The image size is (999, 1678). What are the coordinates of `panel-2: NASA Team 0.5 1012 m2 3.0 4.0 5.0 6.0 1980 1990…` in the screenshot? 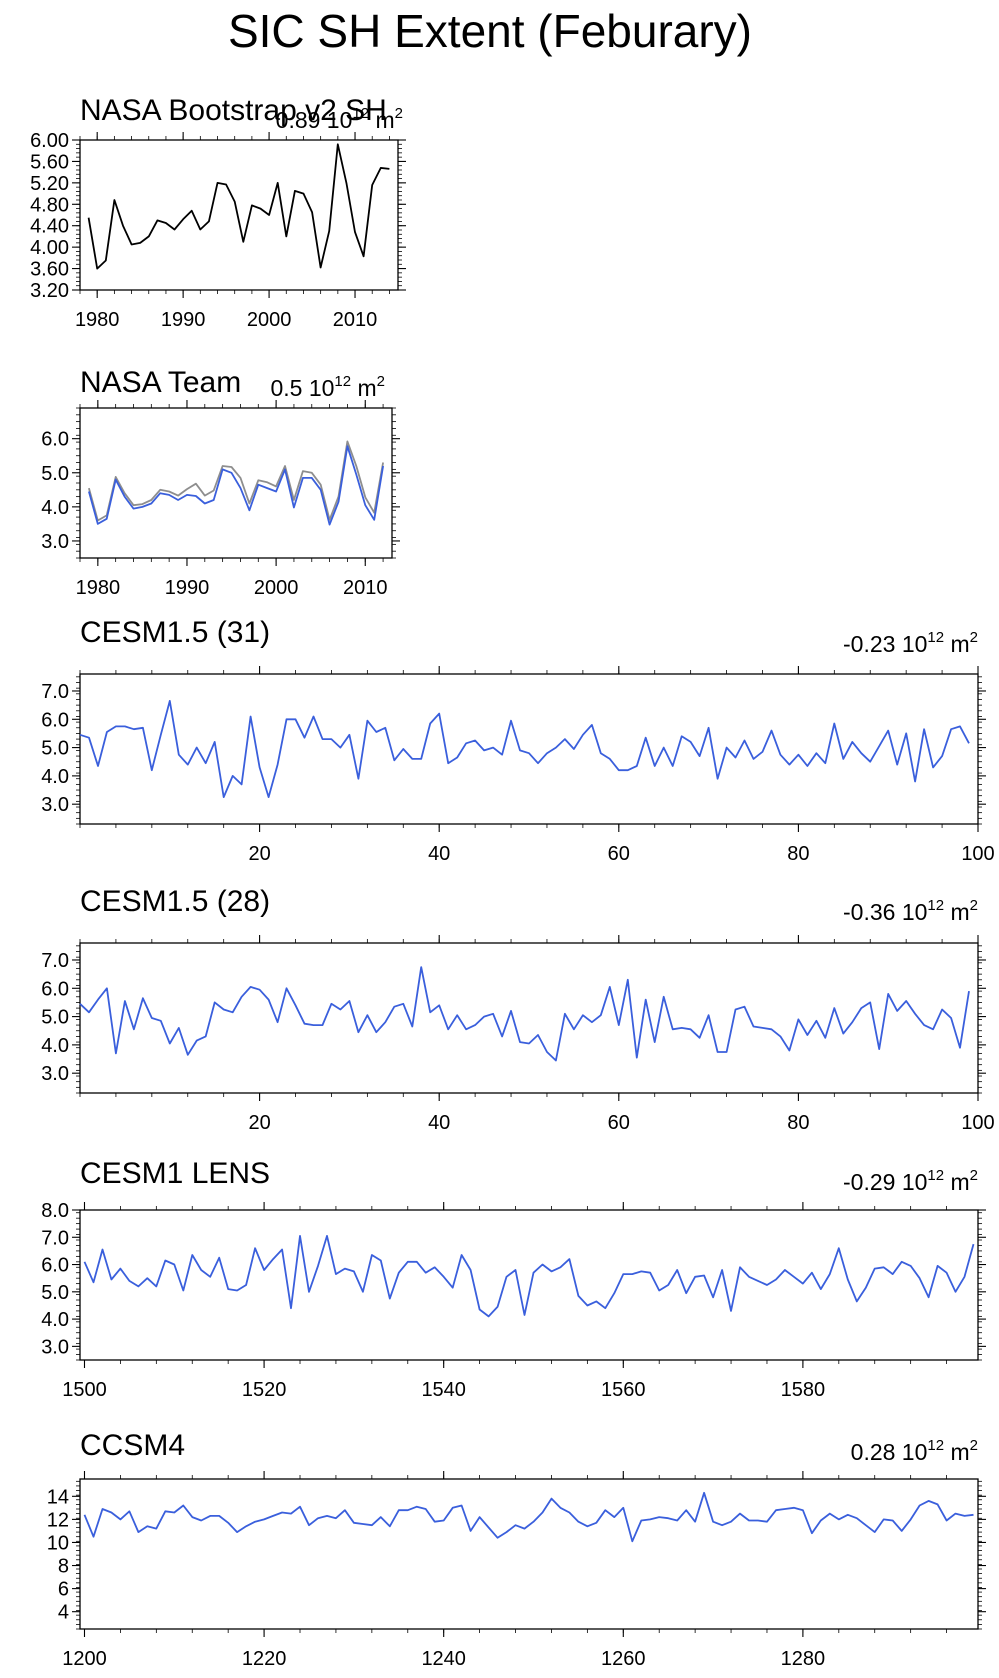 It's located at (220, 482).